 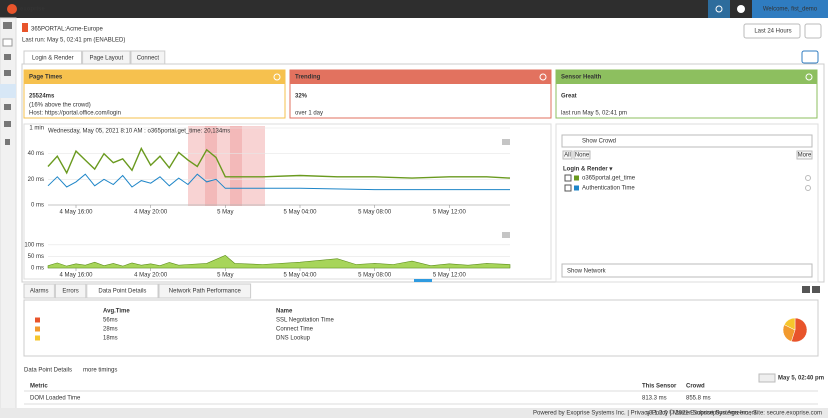 I want to click on user-menu, so click(x=790, y=9).